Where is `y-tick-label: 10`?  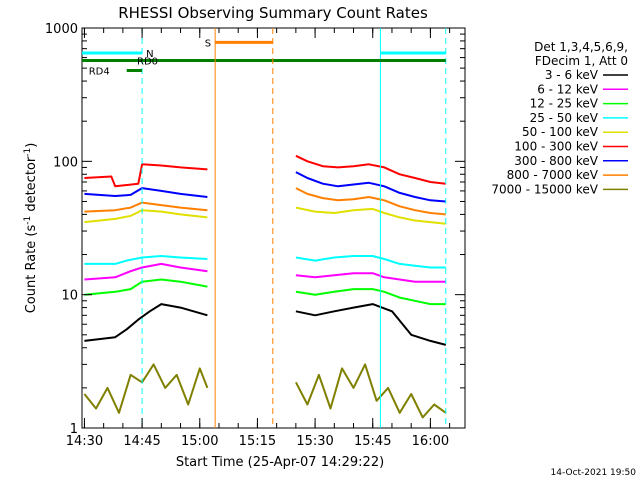
y-tick-label: 10 is located at coordinates (69, 296).